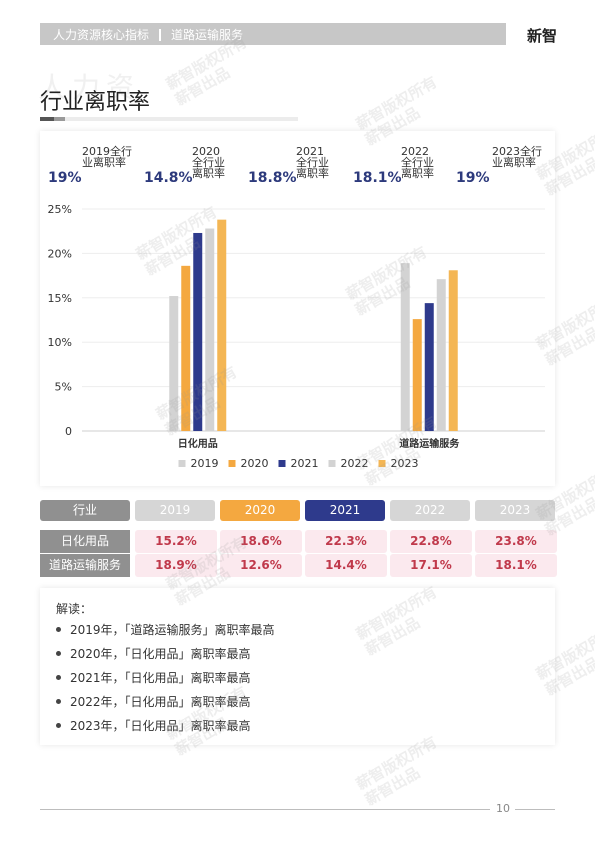 The height and width of the screenshot is (843, 595). Describe the element at coordinates (198, 443) in the screenshot. I see `x-tick-label: 日化用品` at that location.